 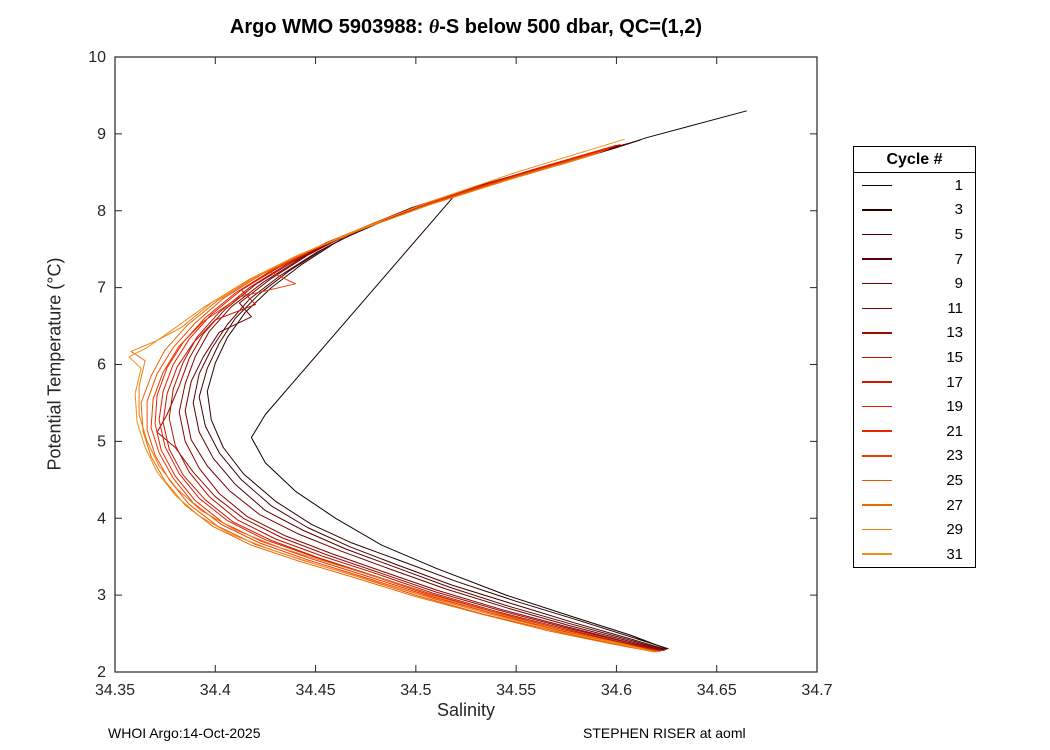 What do you see at coordinates (664, 733) in the screenshot?
I see `footer-credit-right: STEPHEN RISER at aoml` at bounding box center [664, 733].